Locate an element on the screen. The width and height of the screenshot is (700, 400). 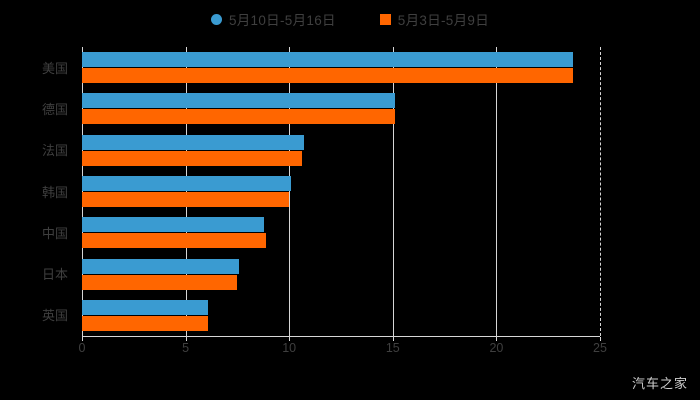
y-axis-label-1: 美国 is located at coordinates (54, 68).